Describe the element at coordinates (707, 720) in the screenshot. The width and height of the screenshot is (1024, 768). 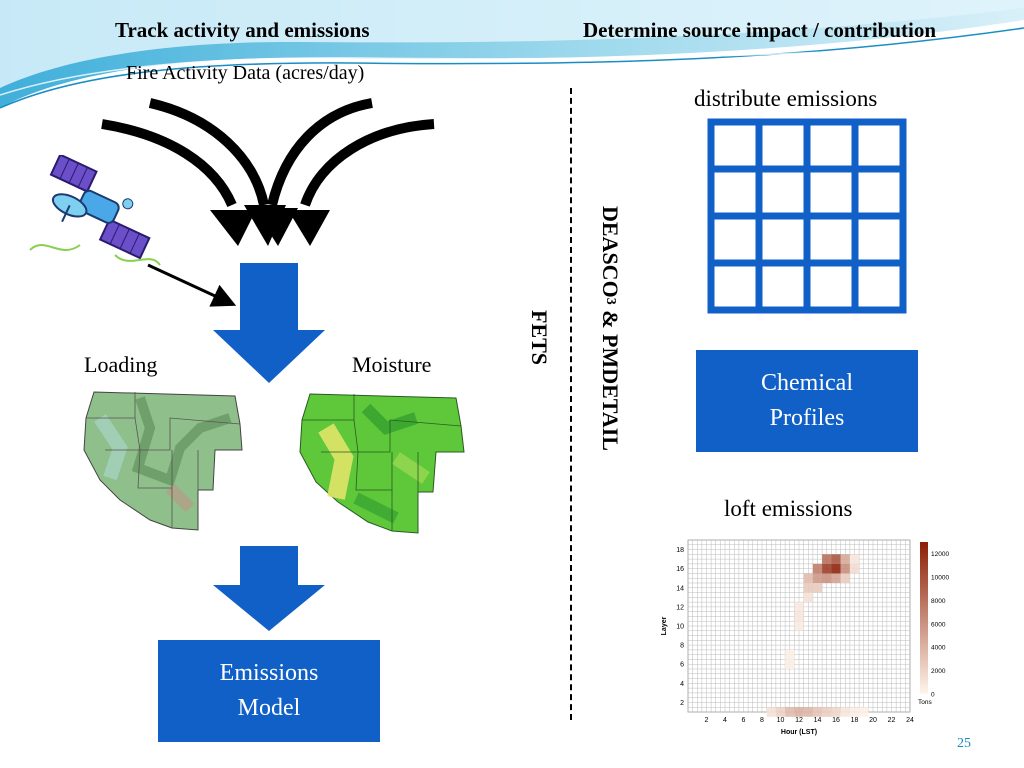
I see `x-tick-label: 2` at that location.